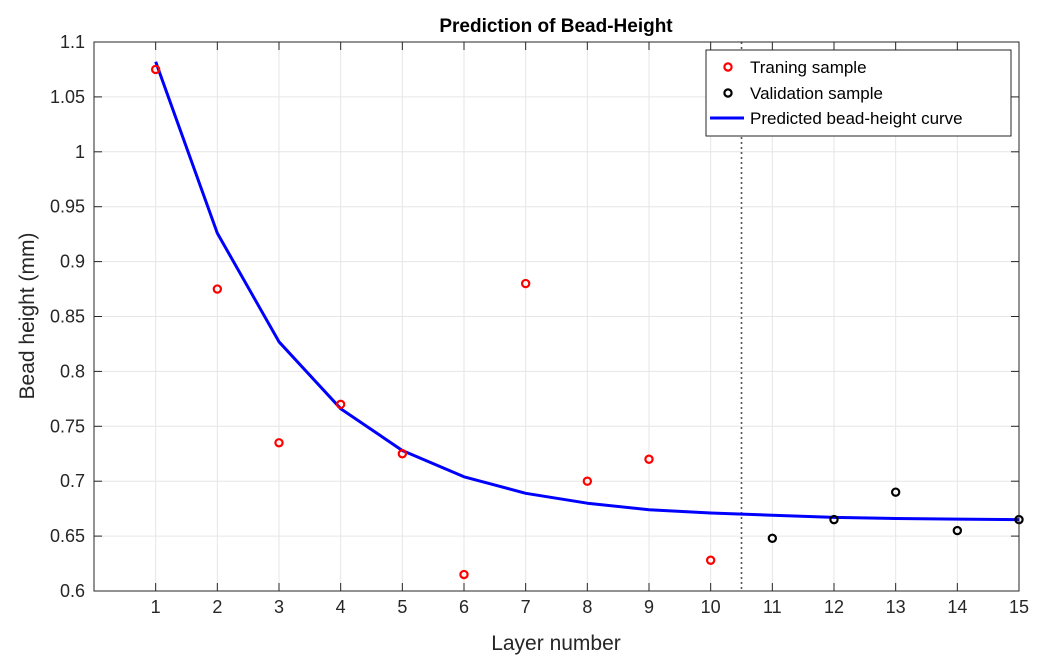  What do you see at coordinates (341, 607) in the screenshot?
I see `x-tick-label: 4` at bounding box center [341, 607].